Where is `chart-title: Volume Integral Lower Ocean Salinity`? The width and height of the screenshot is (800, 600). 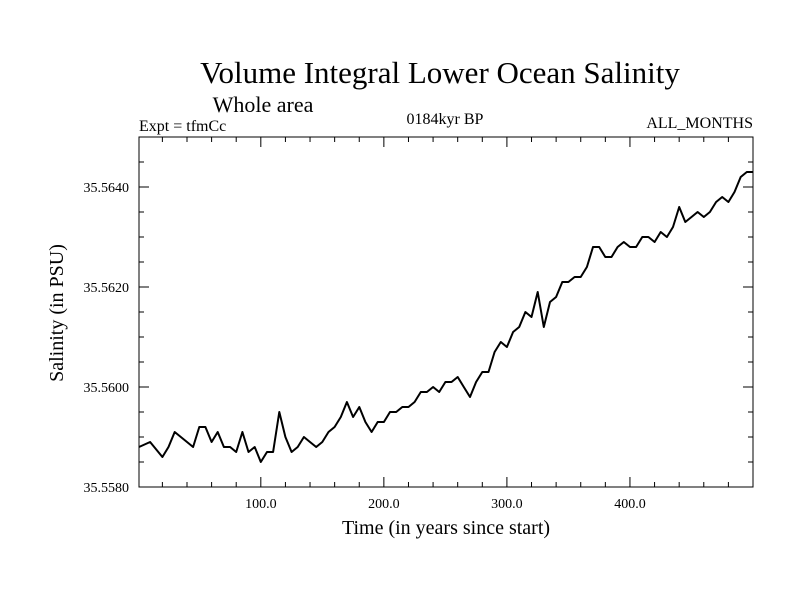 chart-title: Volume Integral Lower Ocean Salinity is located at coordinates (440, 72).